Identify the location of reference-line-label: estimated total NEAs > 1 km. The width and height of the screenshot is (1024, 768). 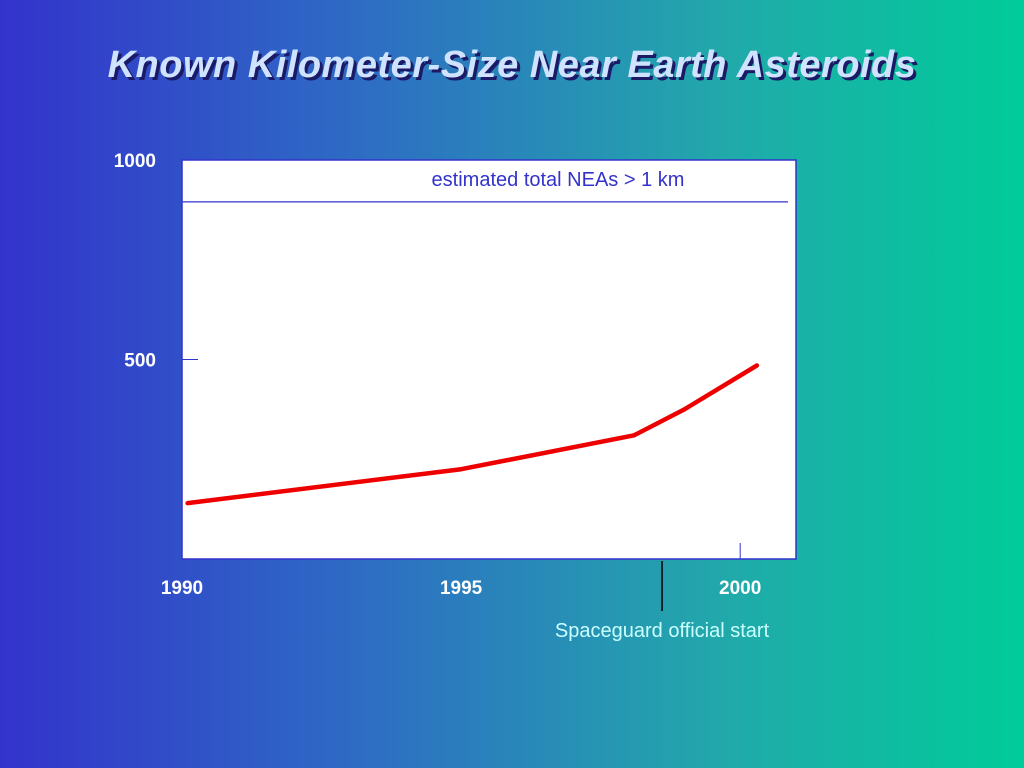
(558, 180).